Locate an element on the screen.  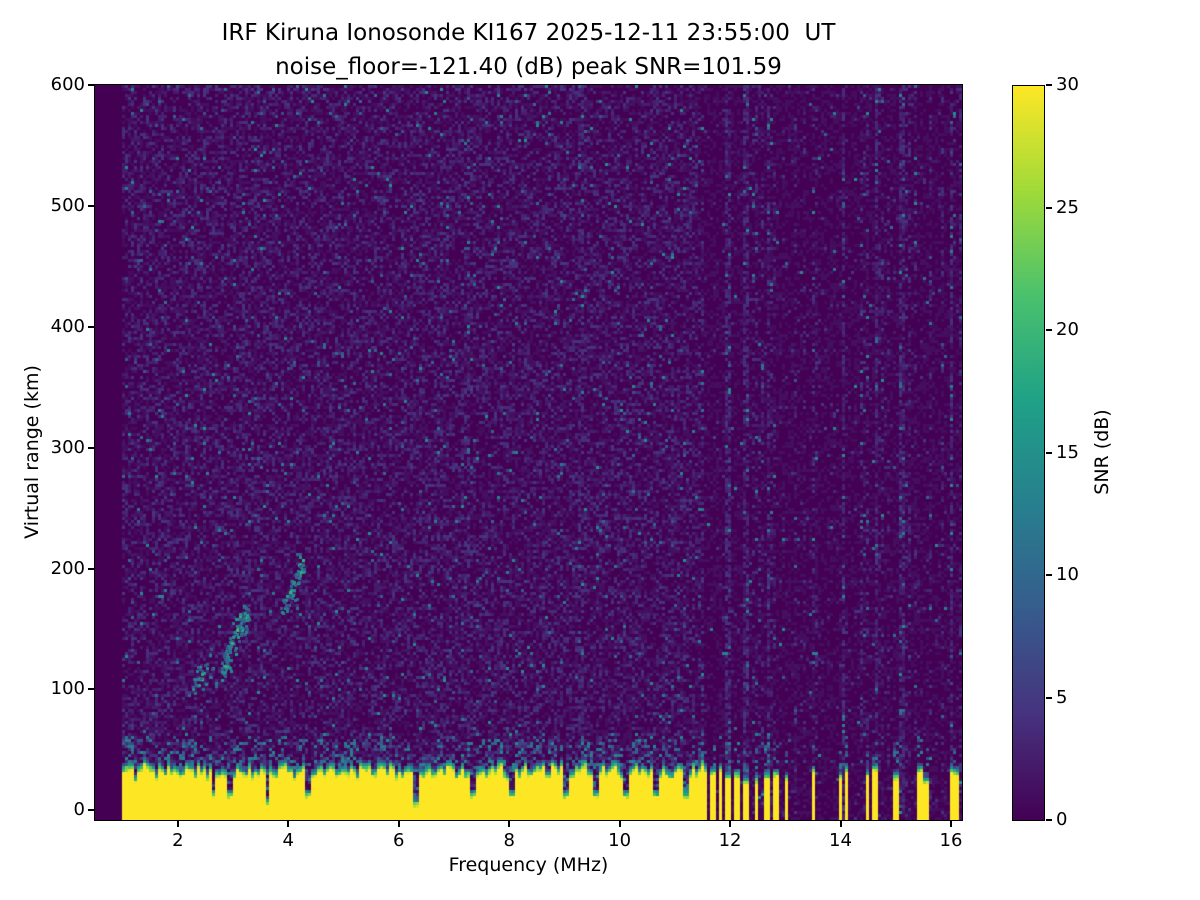
x-tick-label: 2 is located at coordinates (178, 840).